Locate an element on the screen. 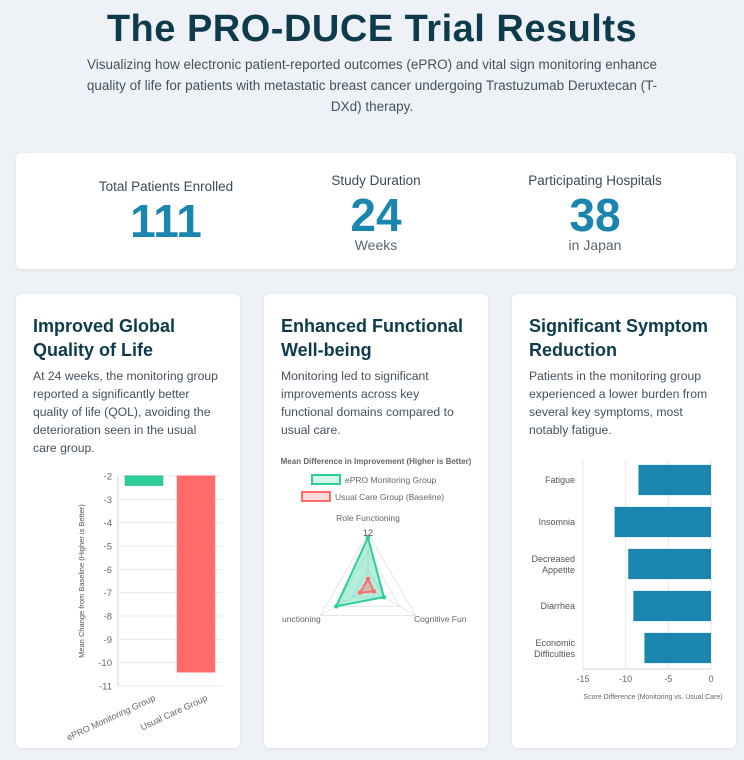 The width and height of the screenshot is (744, 760). axis-label-emotional: unctioning is located at coordinates (301, 619).